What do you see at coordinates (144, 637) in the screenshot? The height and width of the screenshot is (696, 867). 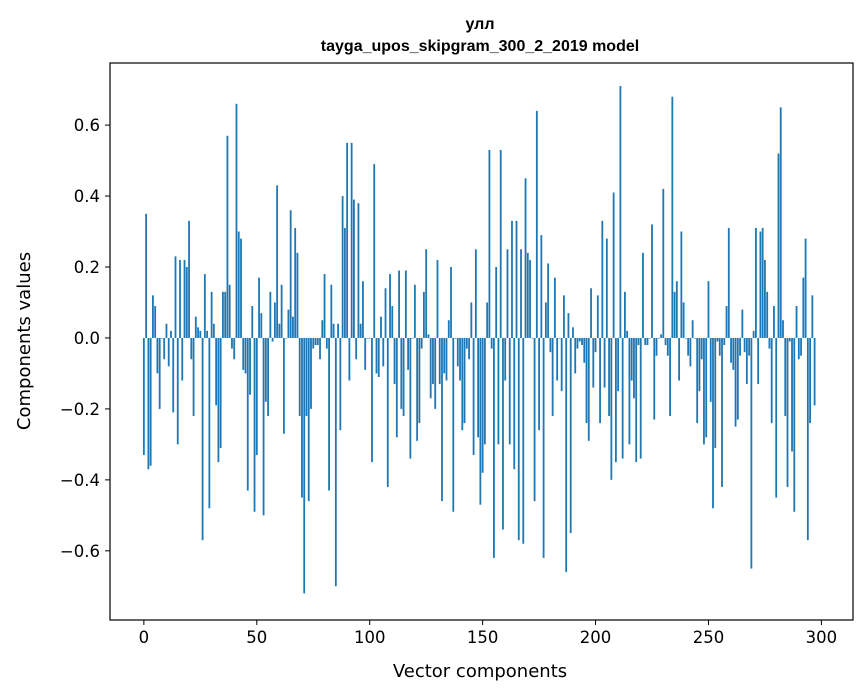 I see `x-tick-label: 0` at bounding box center [144, 637].